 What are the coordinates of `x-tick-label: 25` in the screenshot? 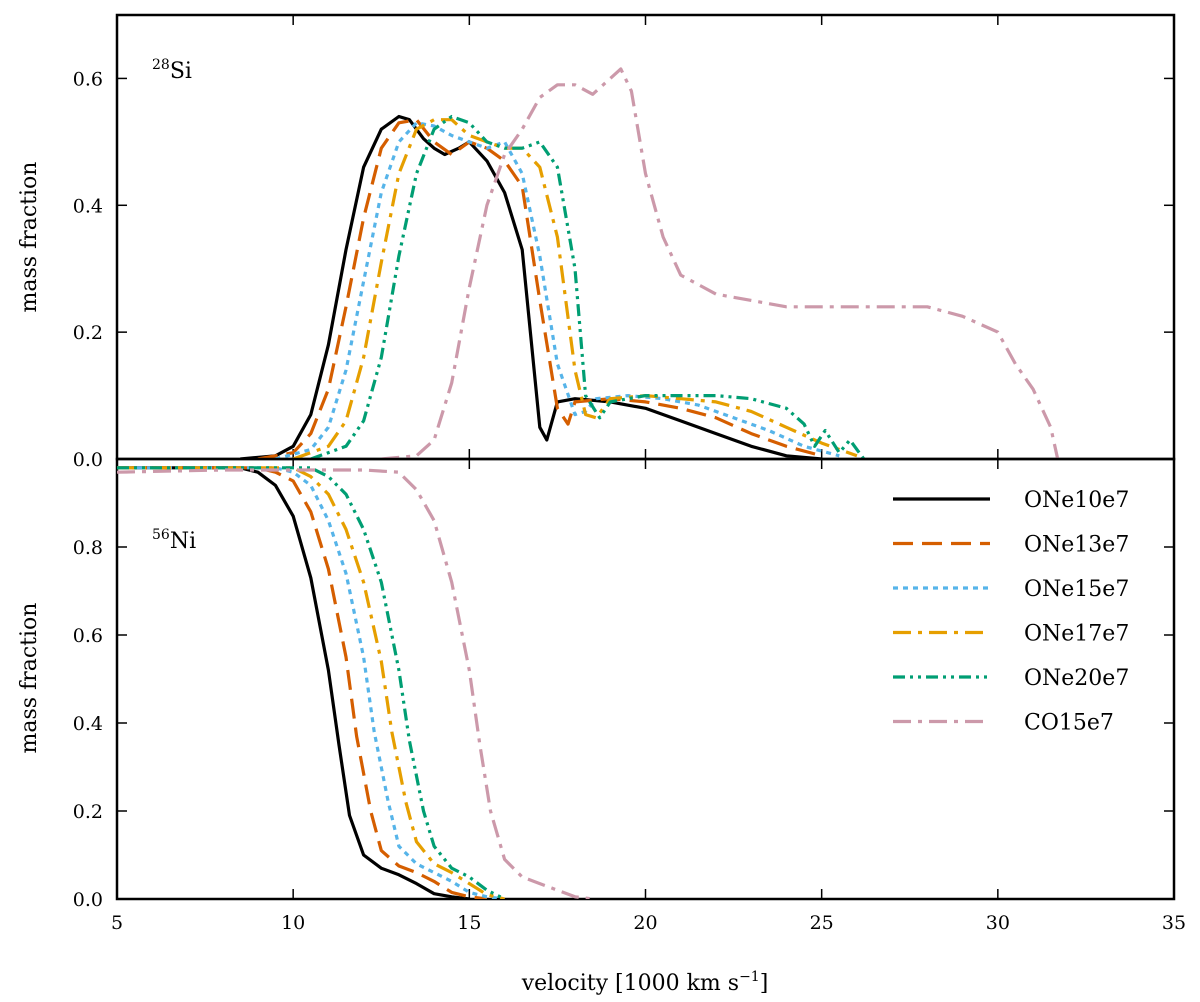 It's located at (822, 923).